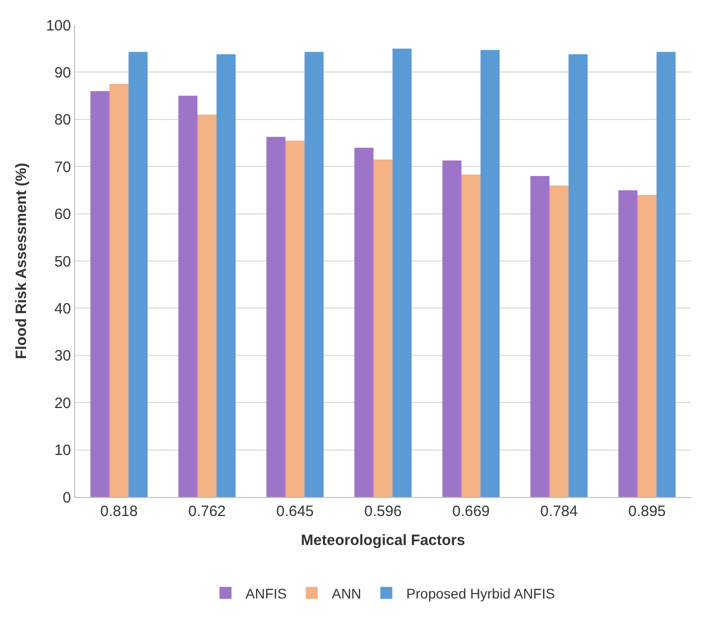 The image size is (721, 621). What do you see at coordinates (66, 497) in the screenshot?
I see `y-tick-label: 0` at bounding box center [66, 497].